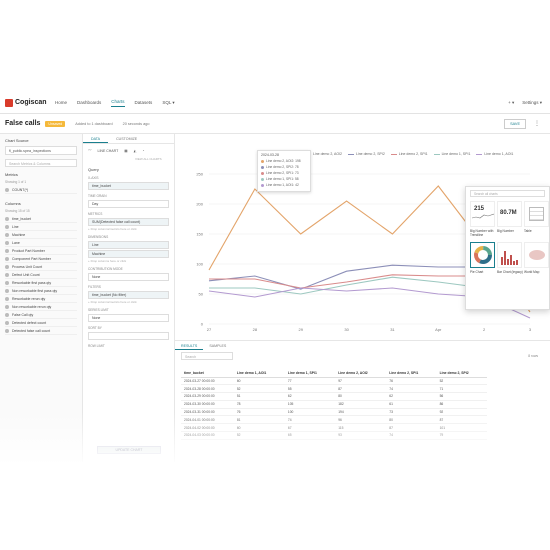 This screenshot has height=550, width=550. Describe the element at coordinates (207, 396) in the screenshot. I see `table-cell: 2024-03-29 00:00:00` at that location.